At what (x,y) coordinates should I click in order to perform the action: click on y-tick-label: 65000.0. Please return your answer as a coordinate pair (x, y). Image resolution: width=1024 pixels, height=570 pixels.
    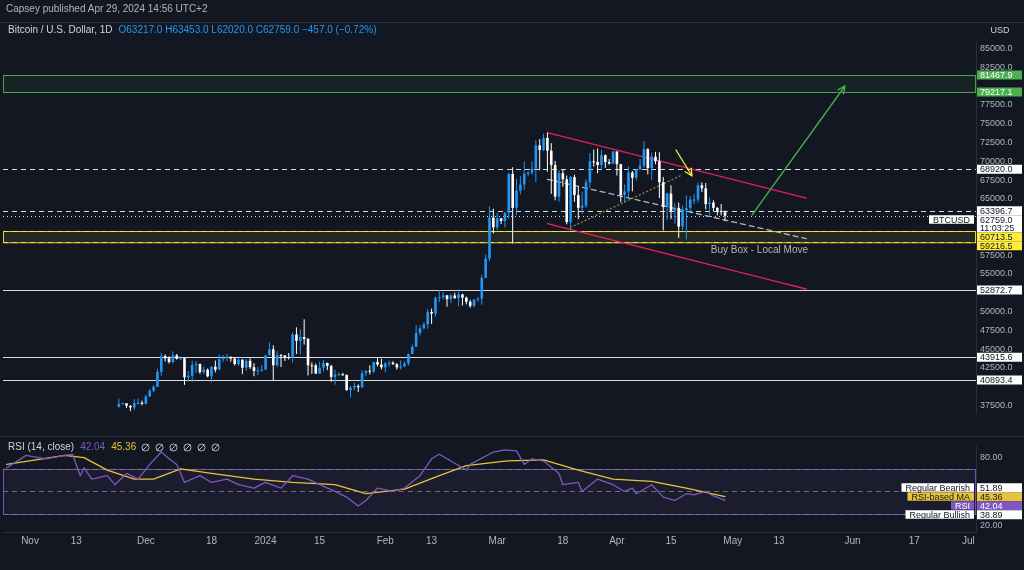
    Looking at the image, I should click on (996, 198).